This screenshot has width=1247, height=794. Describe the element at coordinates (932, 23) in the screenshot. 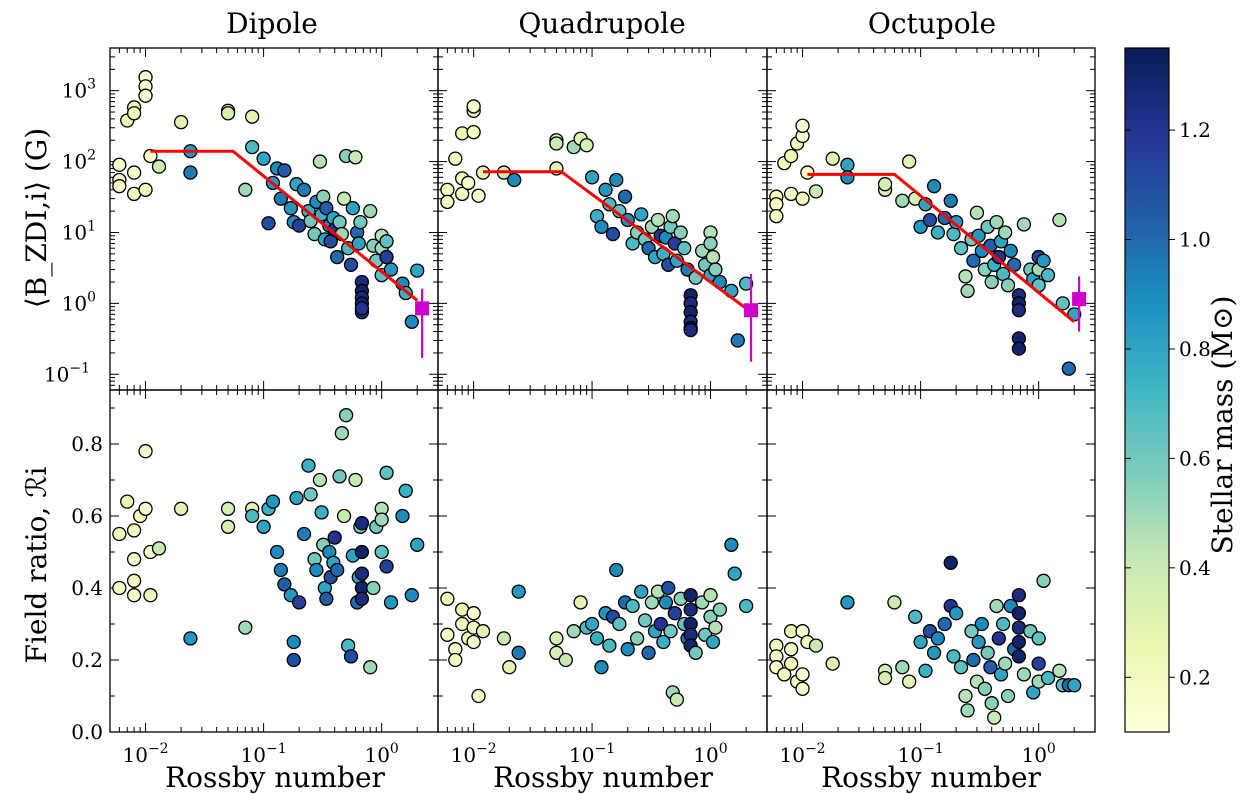

I see `column-title-octupole: Octupole` at that location.